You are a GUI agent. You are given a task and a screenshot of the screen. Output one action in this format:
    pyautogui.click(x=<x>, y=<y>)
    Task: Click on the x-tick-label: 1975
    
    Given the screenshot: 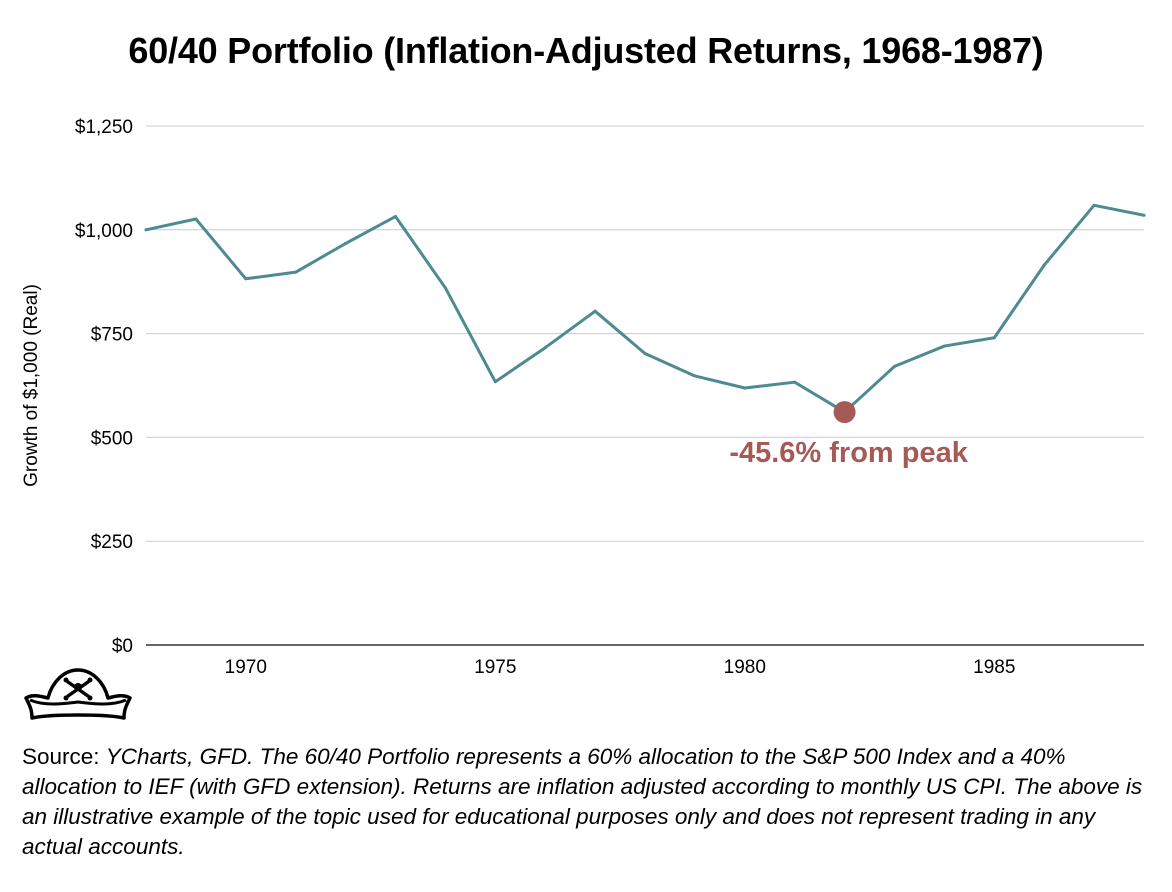 What is the action you would take?
    pyautogui.click(x=495, y=667)
    